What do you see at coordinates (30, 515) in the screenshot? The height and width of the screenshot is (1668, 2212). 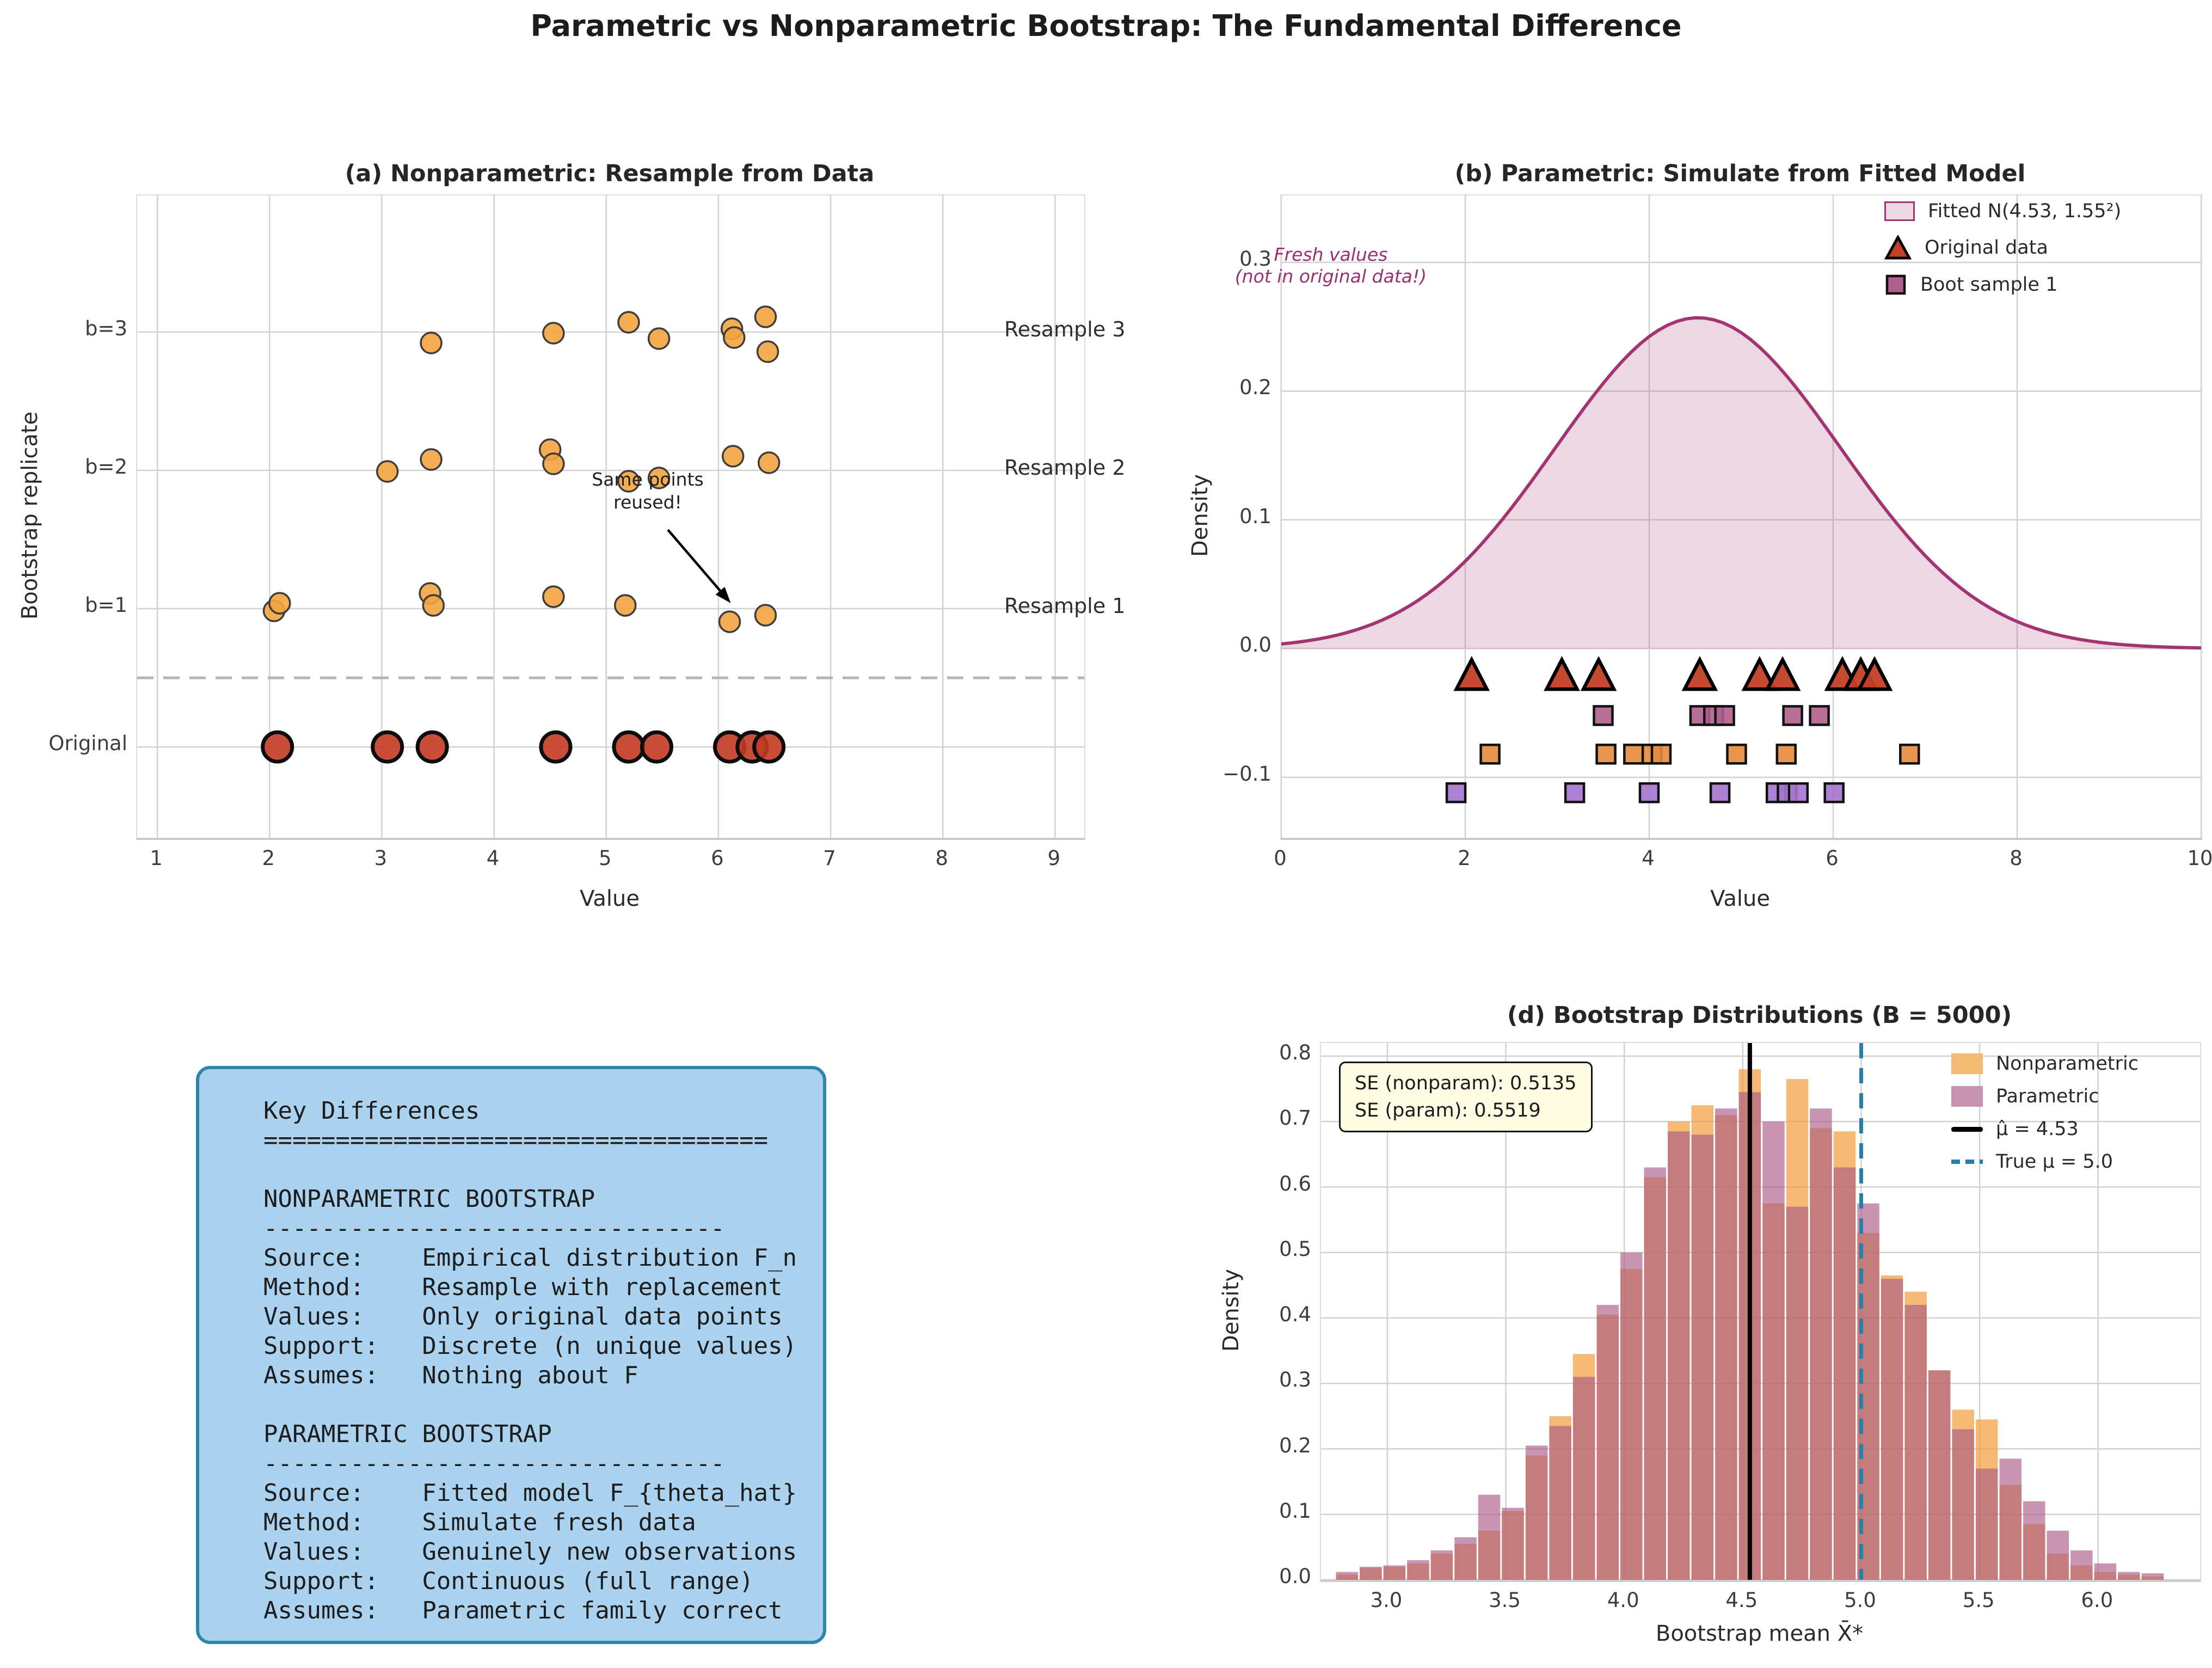 I see `panel-a-ylabel: Bootstrap replicate` at bounding box center [30, 515].